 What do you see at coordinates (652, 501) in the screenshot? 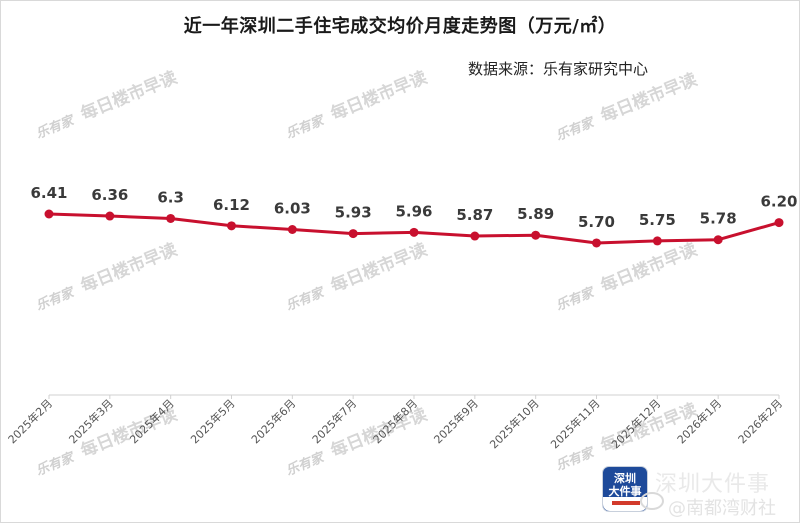
I see `weibo-icon` at bounding box center [652, 501].